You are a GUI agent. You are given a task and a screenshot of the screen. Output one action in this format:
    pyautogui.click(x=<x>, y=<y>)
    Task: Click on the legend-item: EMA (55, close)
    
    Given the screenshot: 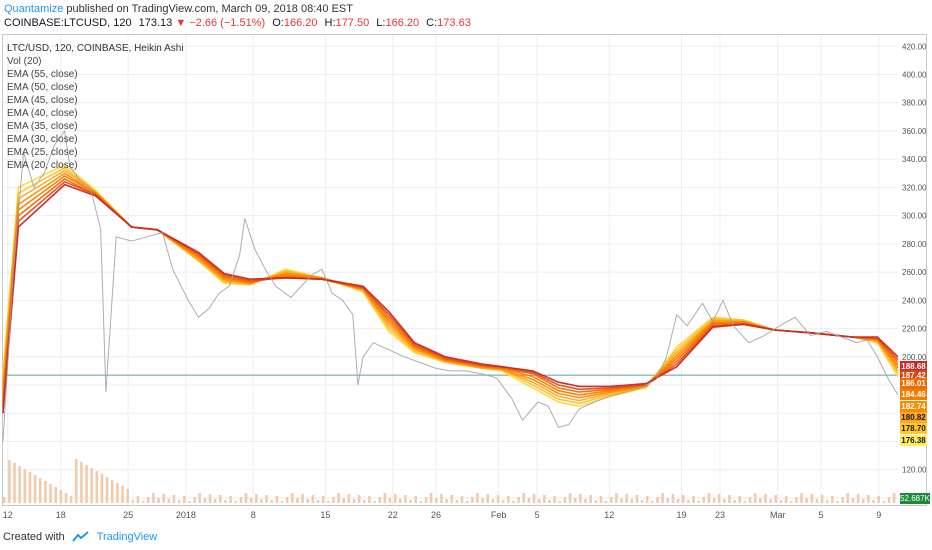 What is the action you would take?
    pyautogui.click(x=42, y=74)
    